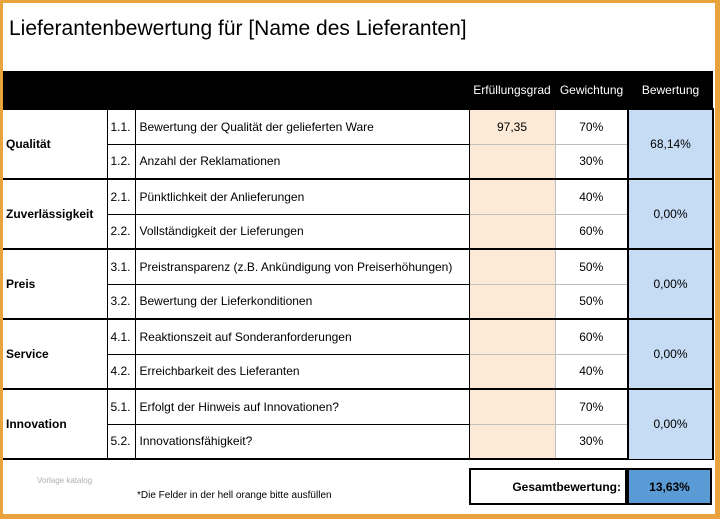 The image size is (720, 519). What do you see at coordinates (302, 336) in the screenshot?
I see `criterion-description: Reaktionszeit auf Sonderanforderungen` at bounding box center [302, 336].